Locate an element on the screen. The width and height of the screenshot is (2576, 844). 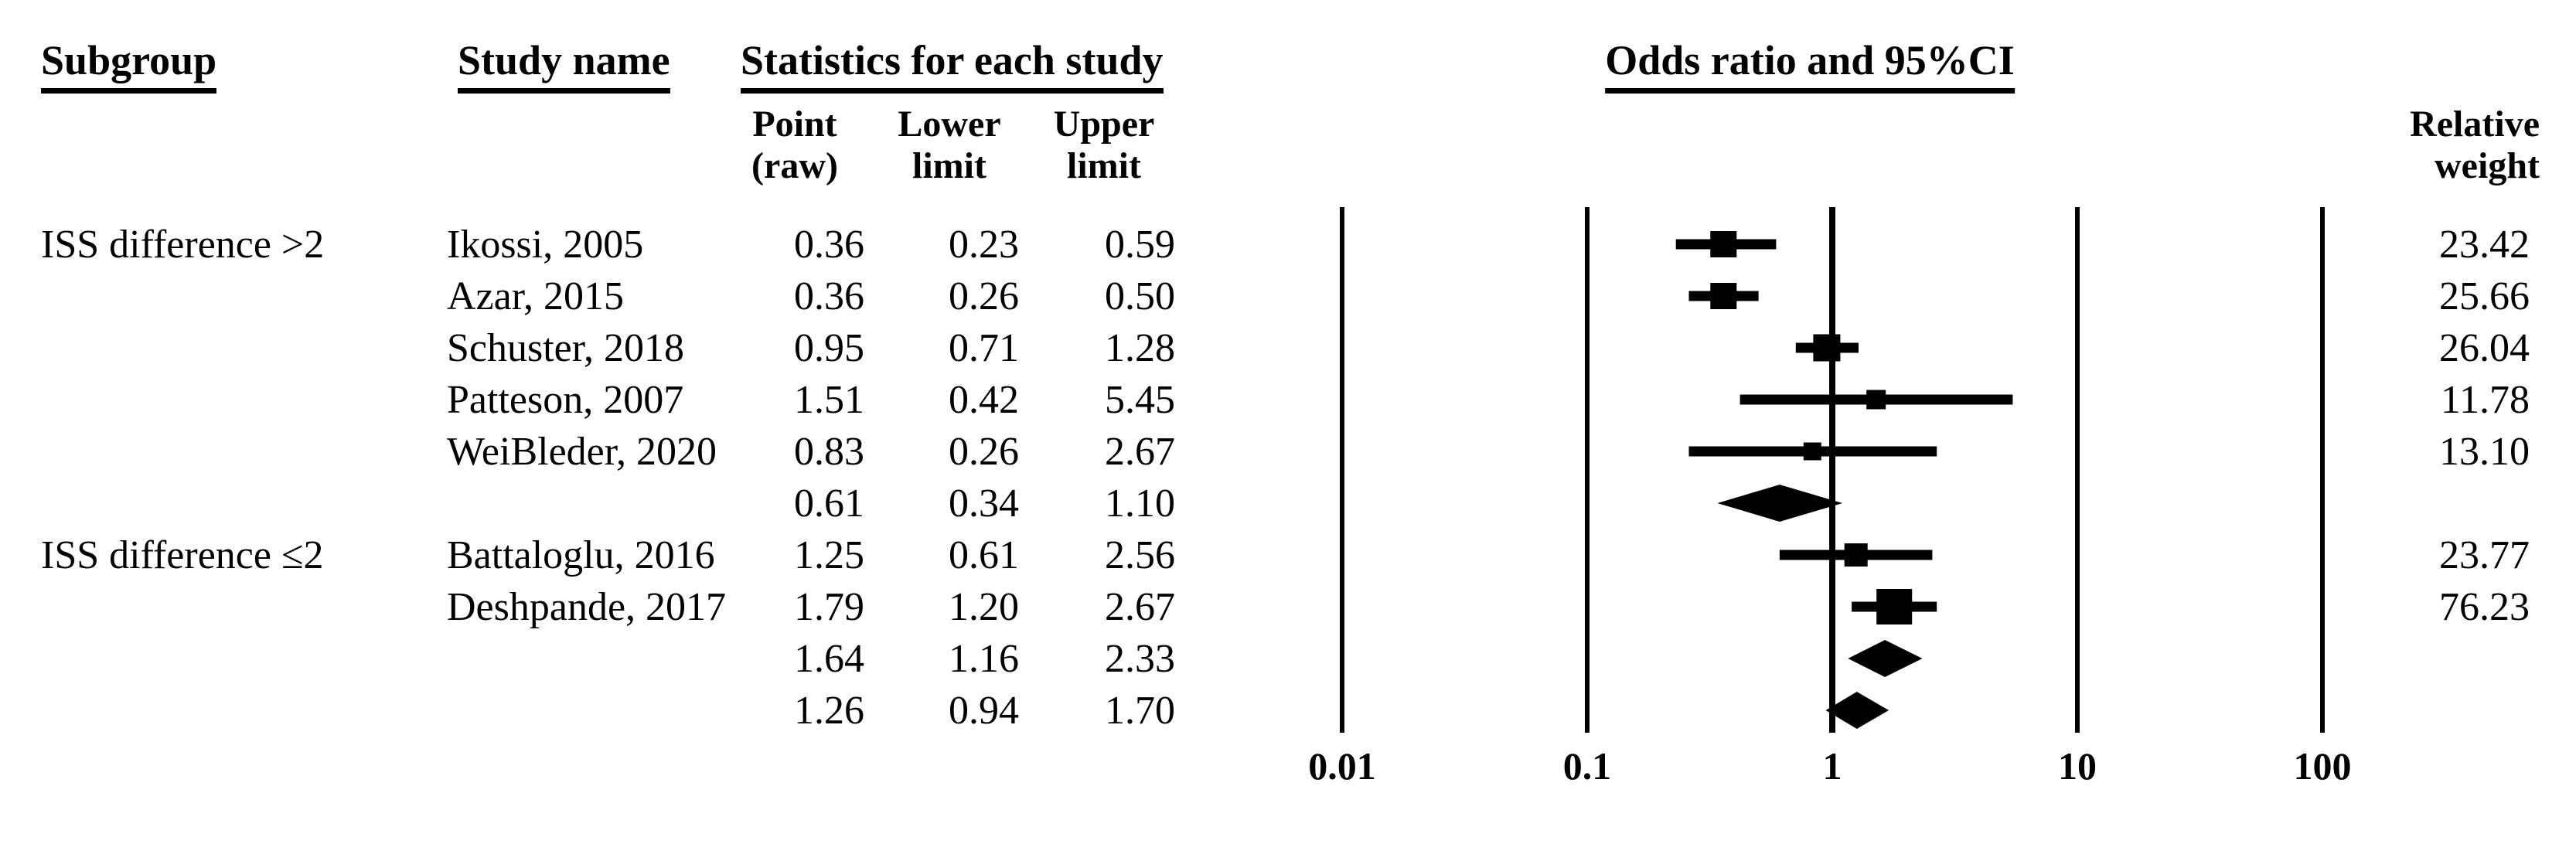
column-header-lower-limit: Lower limit is located at coordinates (949, 145).